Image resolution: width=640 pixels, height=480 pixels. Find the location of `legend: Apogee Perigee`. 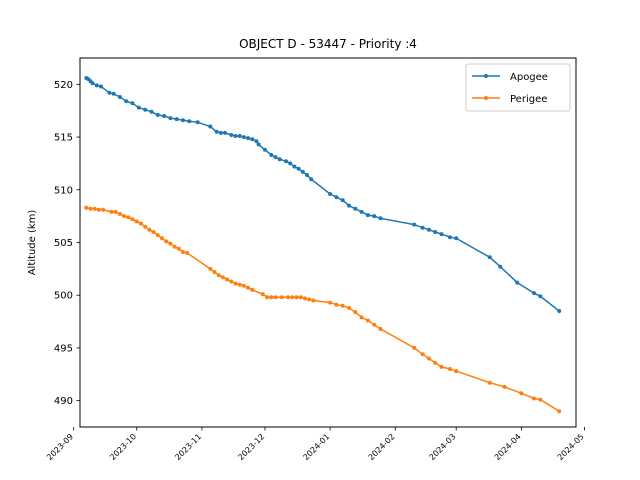

legend: Apogee Perigee is located at coordinates (518, 87).